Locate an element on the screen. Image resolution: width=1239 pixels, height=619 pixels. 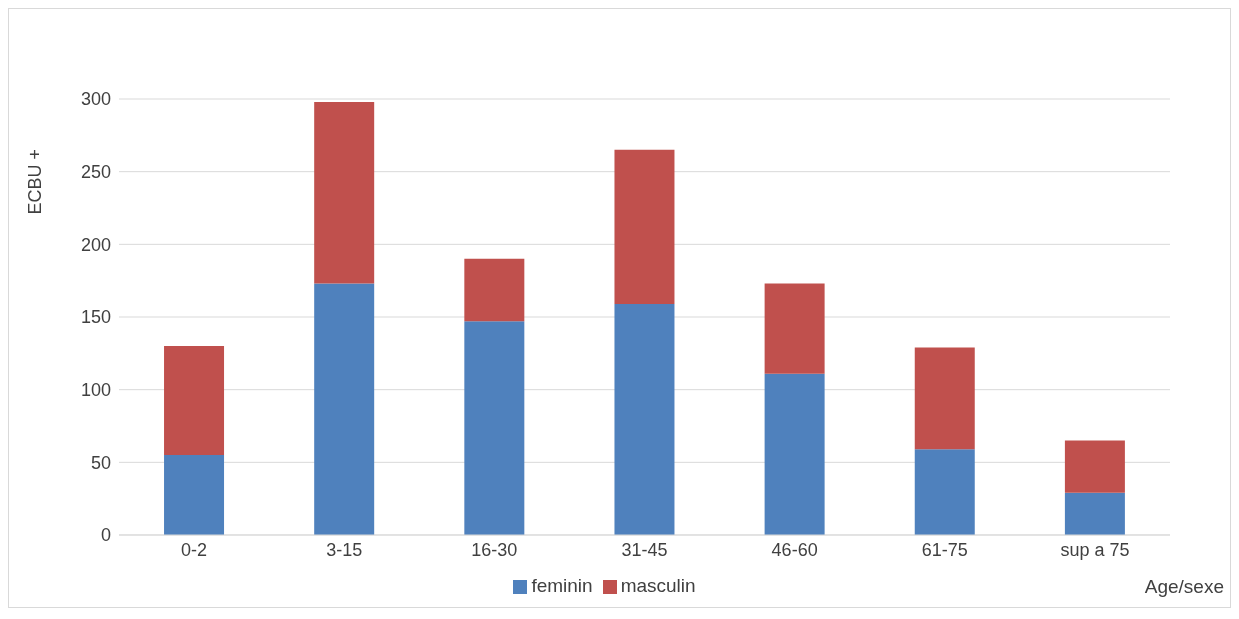
x-tick-label: 46-60 is located at coordinates (794, 549).